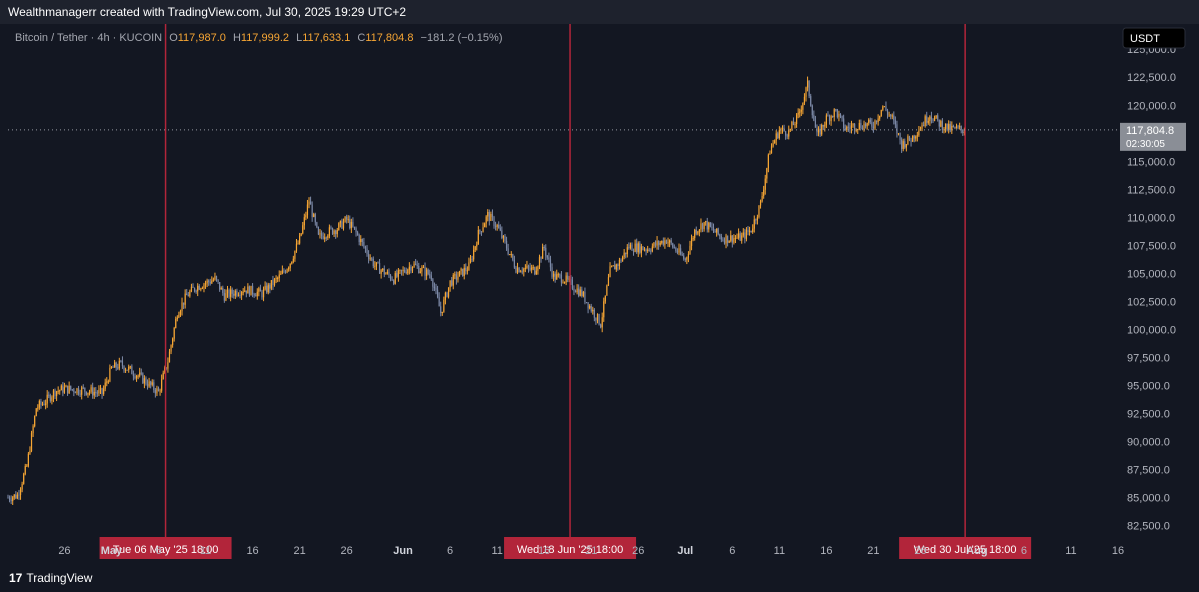  I want to click on legend-open-value: 117,987.0, so click(202, 38).